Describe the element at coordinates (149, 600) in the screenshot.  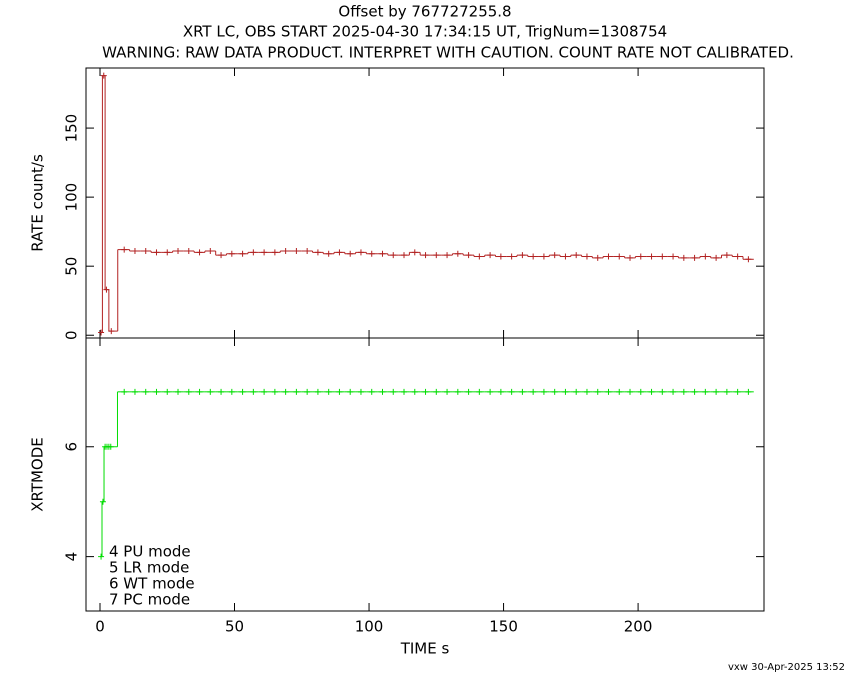
I see `mode-legend: 7 PC mode` at that location.